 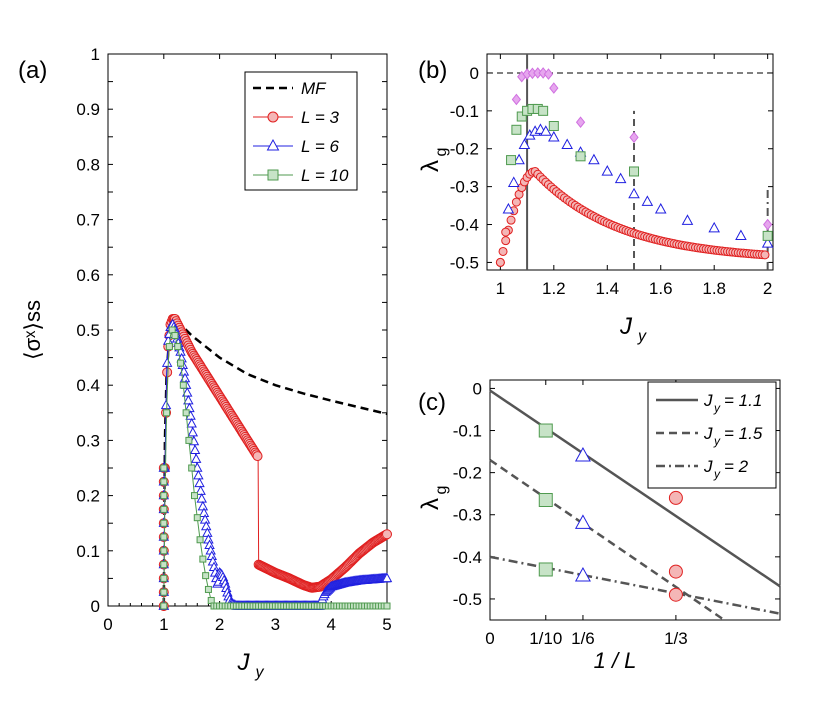 What do you see at coordinates (607, 288) in the screenshot?
I see `x-tick-label: 1.4` at bounding box center [607, 288].